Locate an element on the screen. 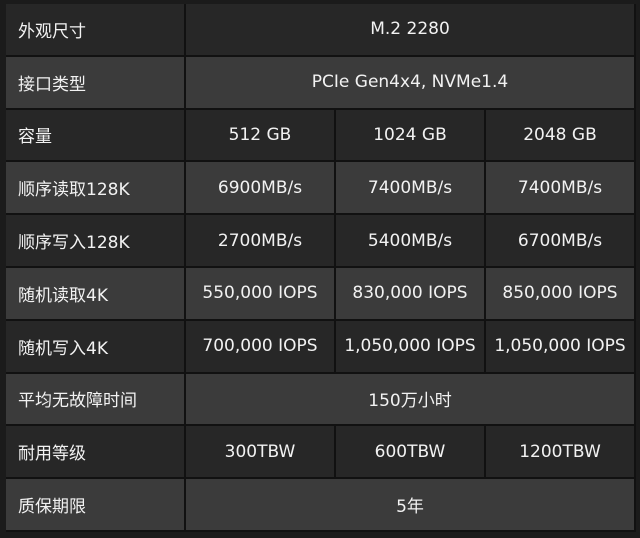  row-value-text: 6900MB/s is located at coordinates (260, 187).